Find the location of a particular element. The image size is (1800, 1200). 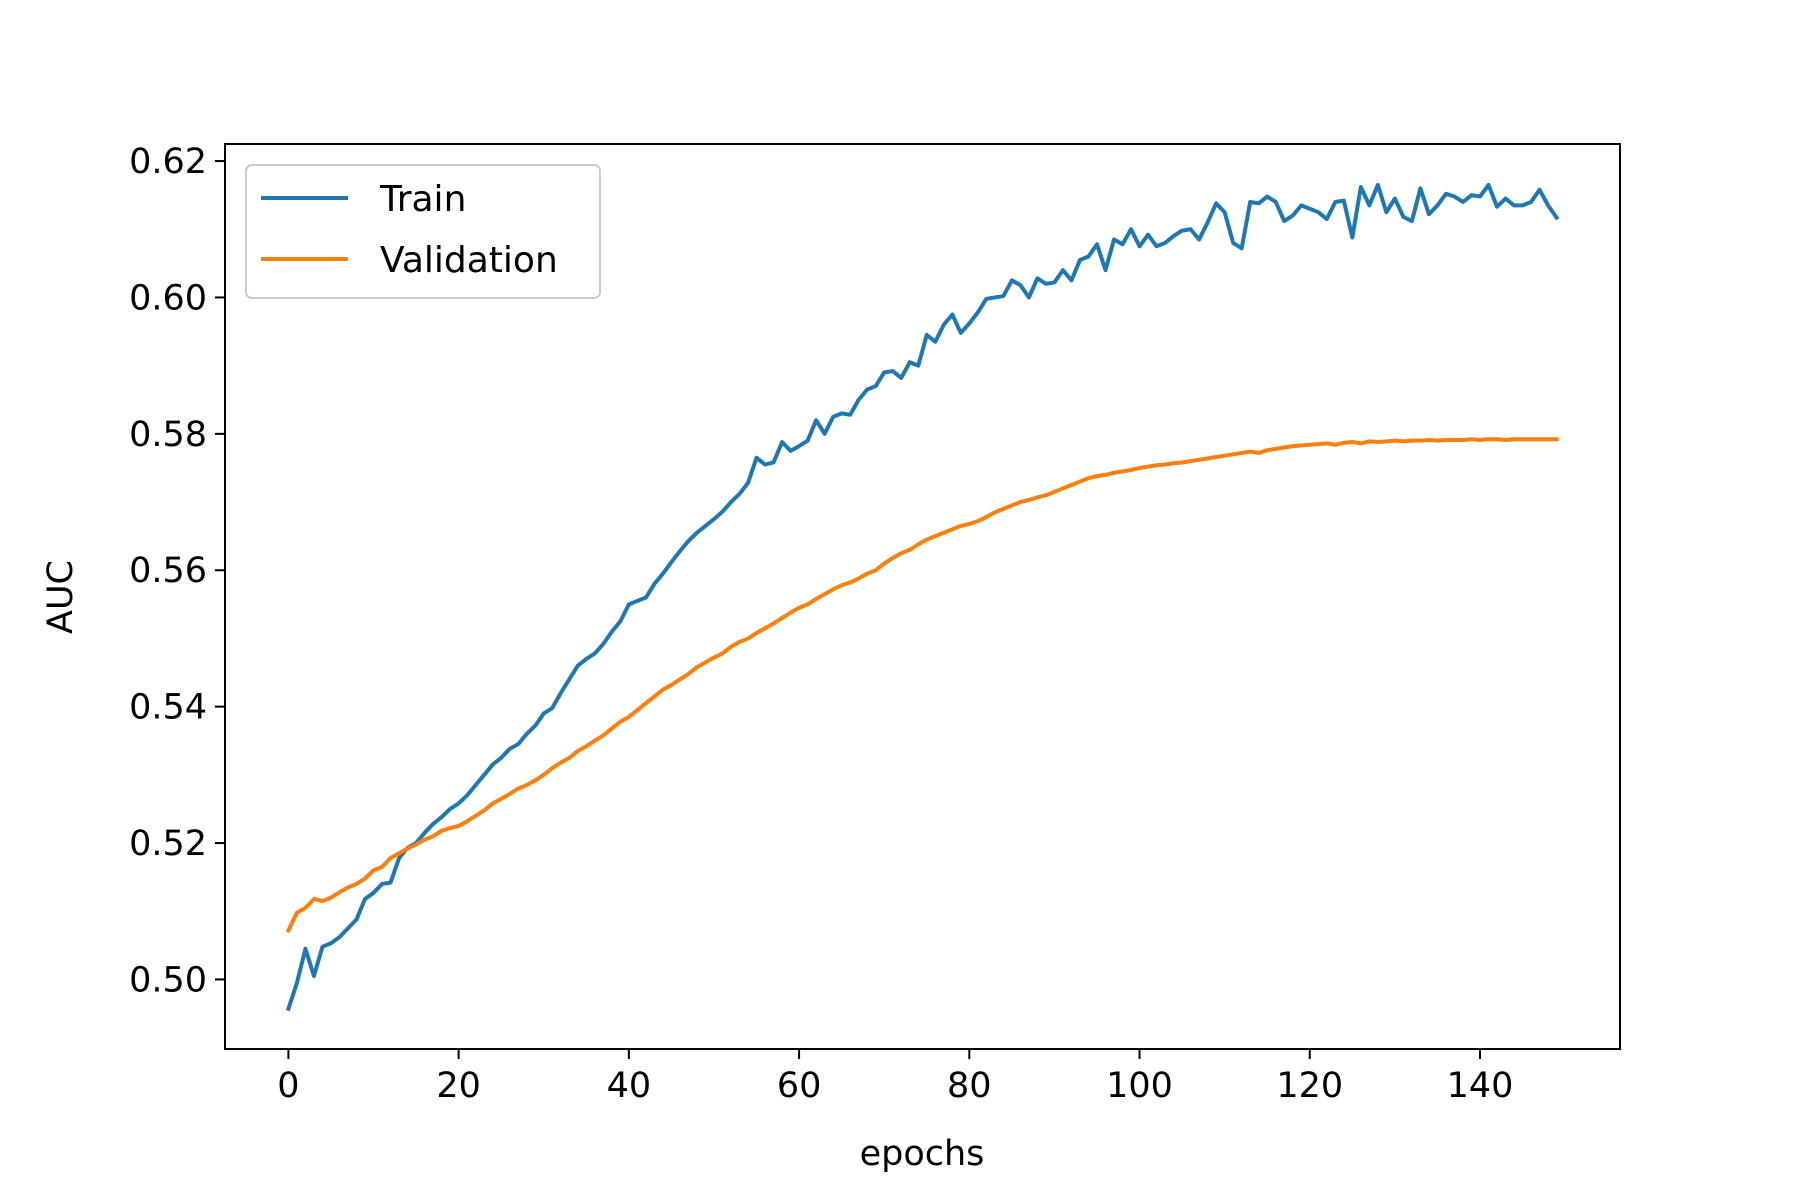

x-tick-label: 120 is located at coordinates (1309, 1086).